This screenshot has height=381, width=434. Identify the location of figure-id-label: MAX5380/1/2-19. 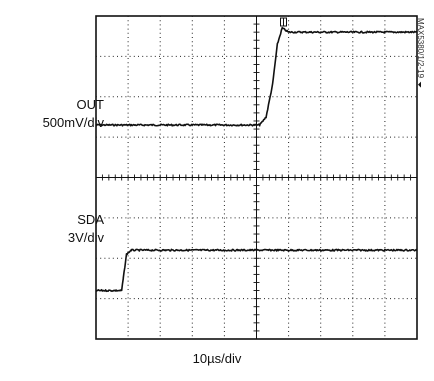
(420, 48).